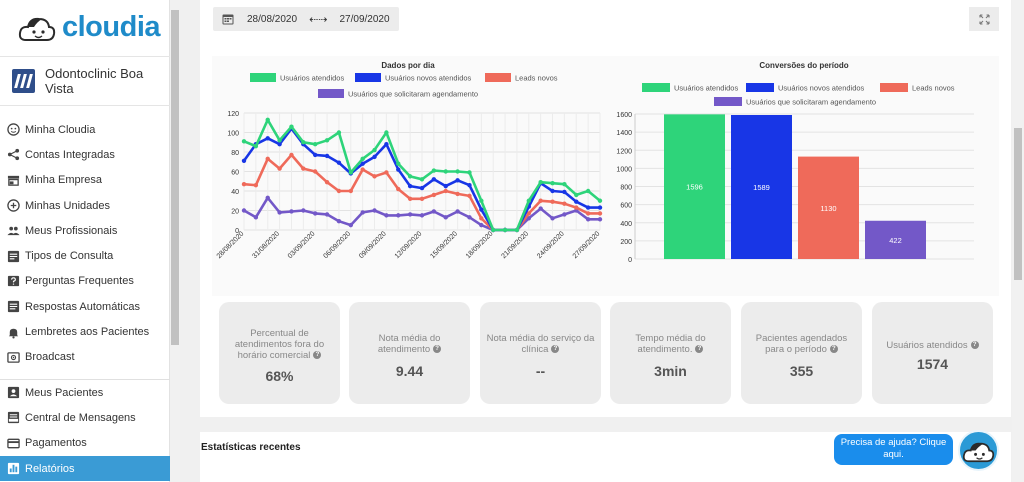 The height and width of the screenshot is (482, 1024). I want to click on sidebar-item-meus-pacientes: Meus Pacientes, so click(85, 392).